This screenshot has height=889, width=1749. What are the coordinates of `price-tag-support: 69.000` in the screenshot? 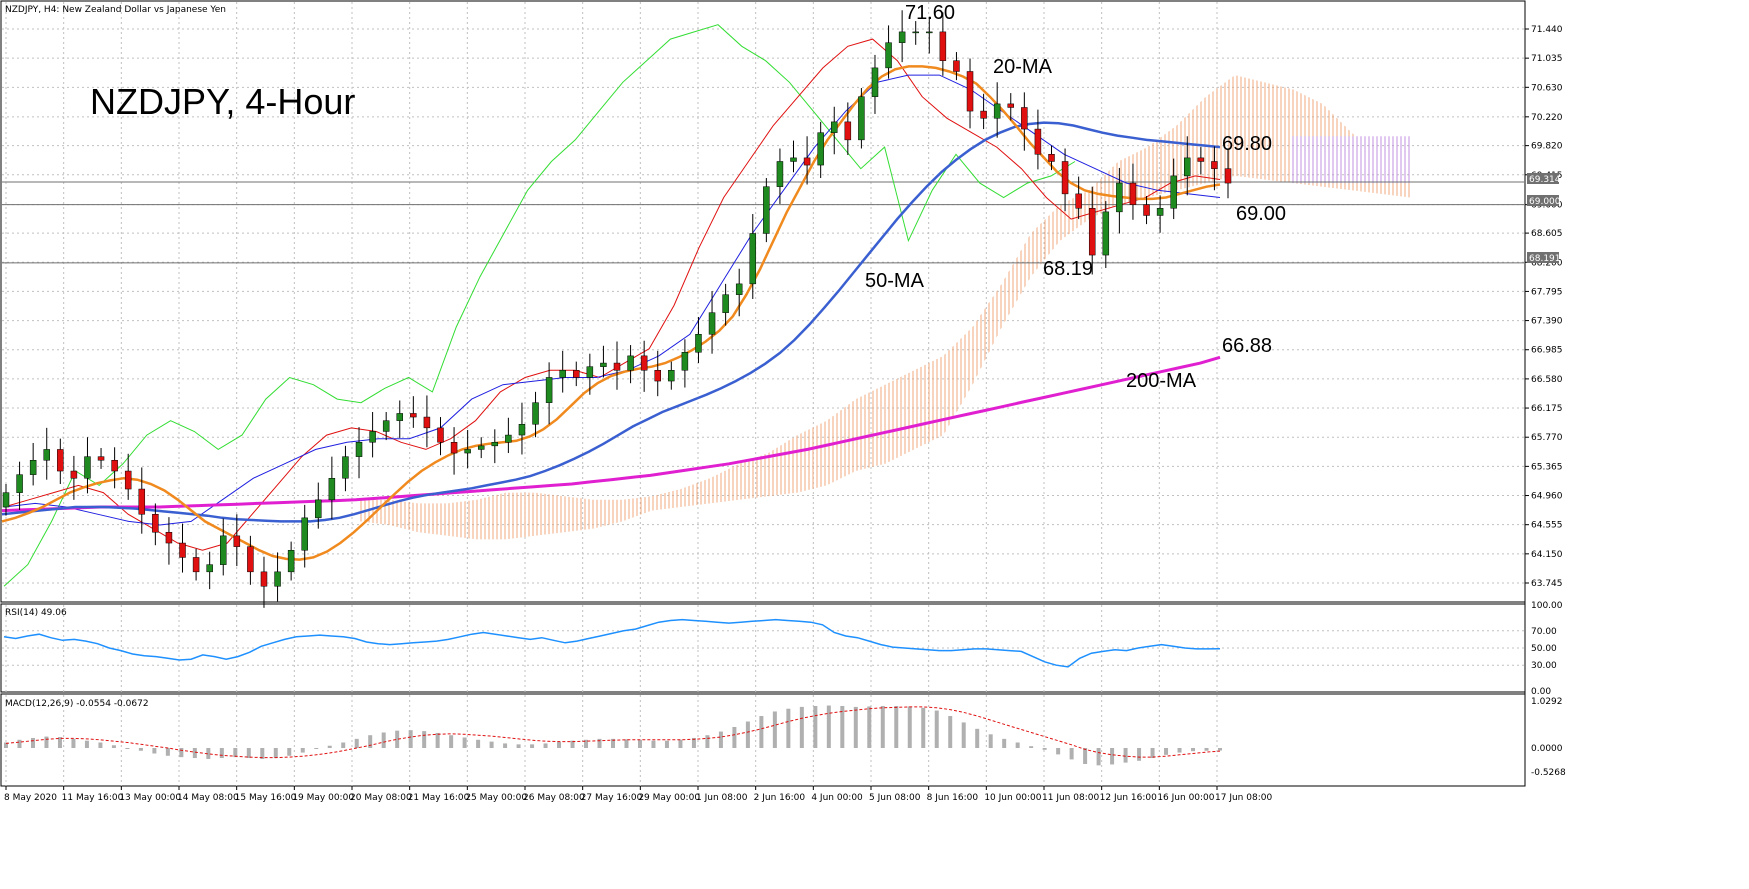 It's located at (1544, 201).